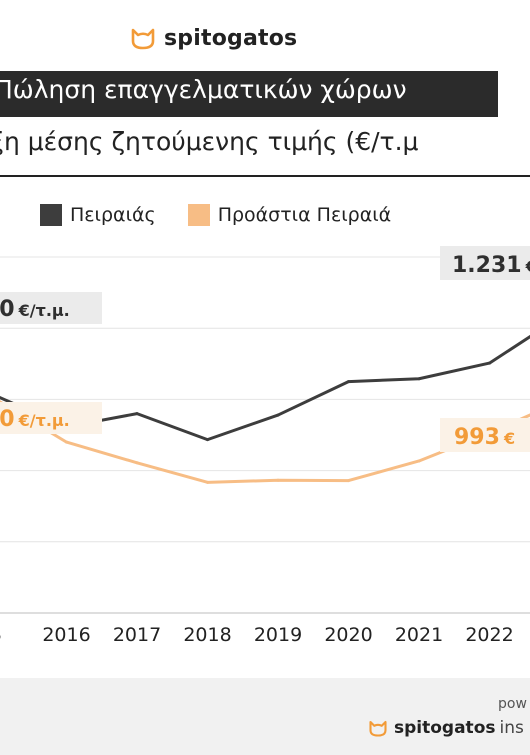 This screenshot has height=755, width=530. Describe the element at coordinates (511, 728) in the screenshot. I see `footer-brand-suffix: ins` at that location.